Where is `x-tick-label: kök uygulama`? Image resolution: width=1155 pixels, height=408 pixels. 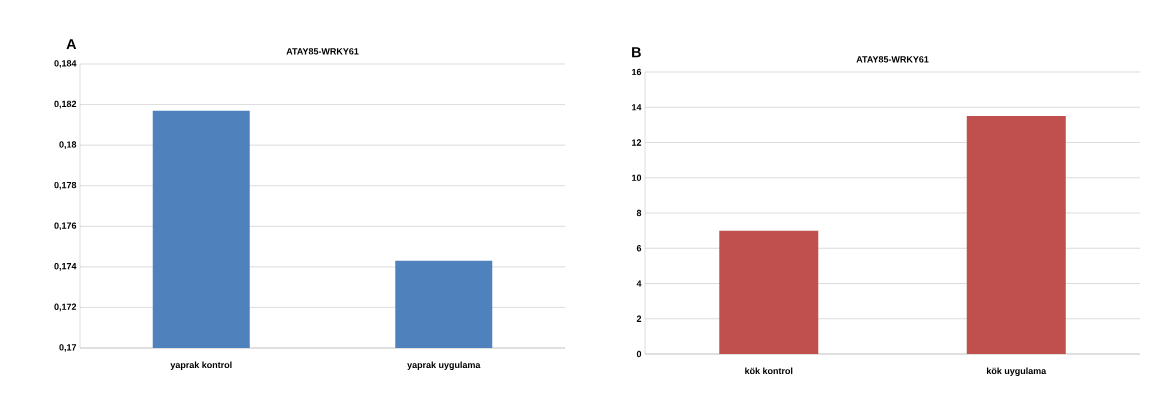
x-tick-label: kök uygulama is located at coordinates (1016, 371).